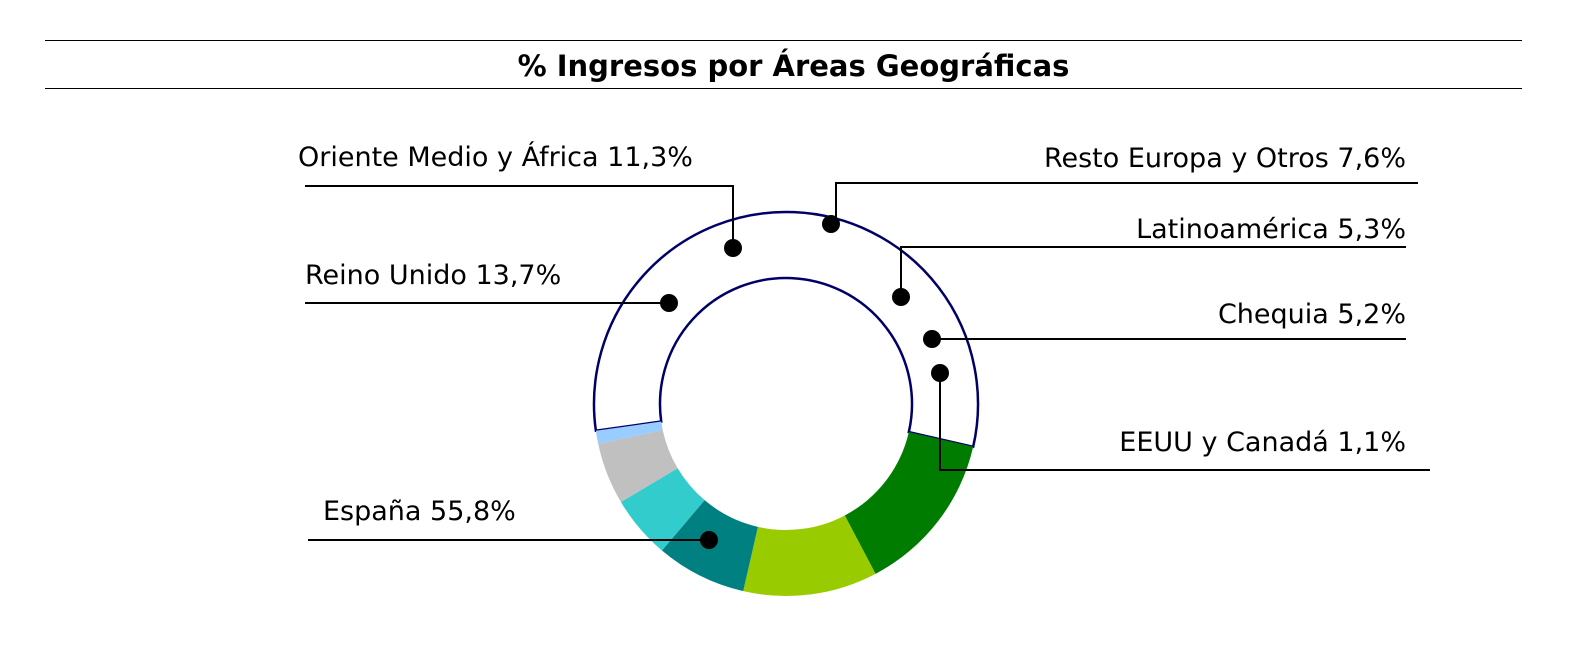 The image size is (1587, 649). I want to click on slice-eeuu-y-canada, so click(629, 432).